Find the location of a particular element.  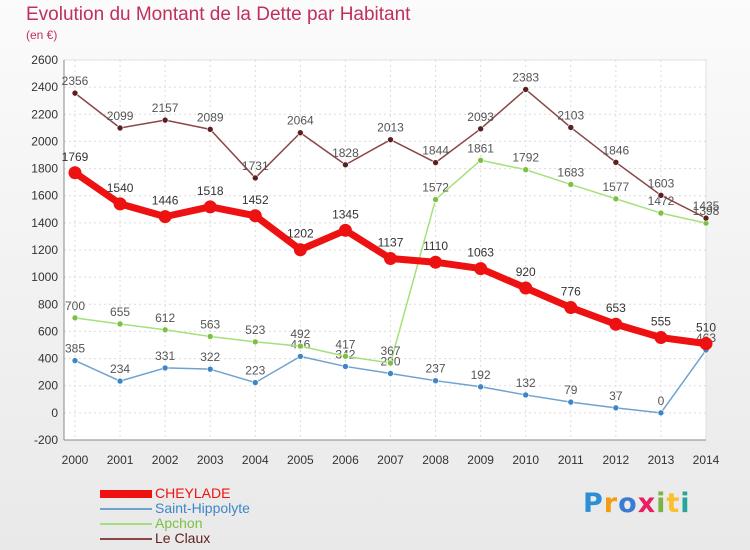

data-label-apchon: 1861 is located at coordinates (480, 148).